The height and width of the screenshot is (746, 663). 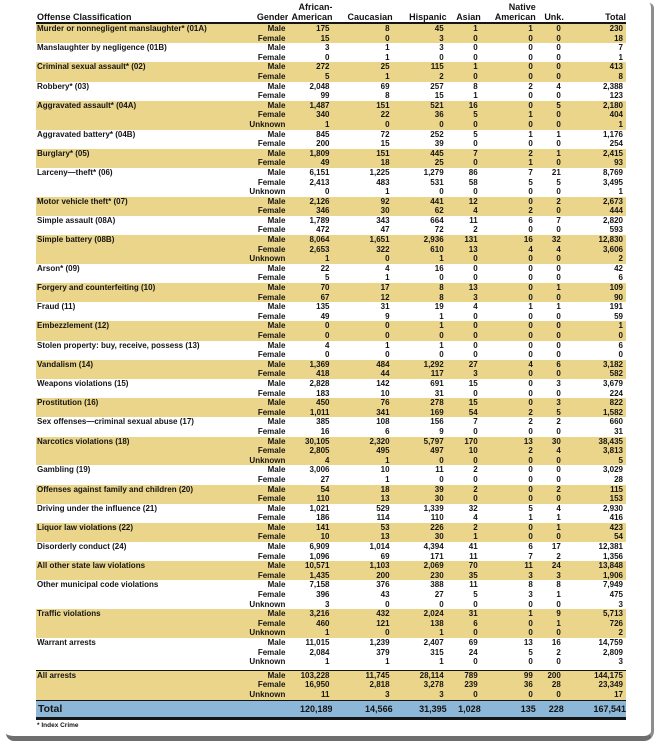 What do you see at coordinates (383, 383) in the screenshot?
I see `count-cell: 142` at bounding box center [383, 383].